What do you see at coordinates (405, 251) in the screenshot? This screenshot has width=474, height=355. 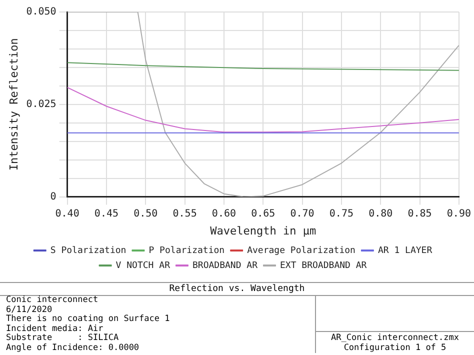 I see `legend-label: AR 1 LAYER` at bounding box center [405, 251].